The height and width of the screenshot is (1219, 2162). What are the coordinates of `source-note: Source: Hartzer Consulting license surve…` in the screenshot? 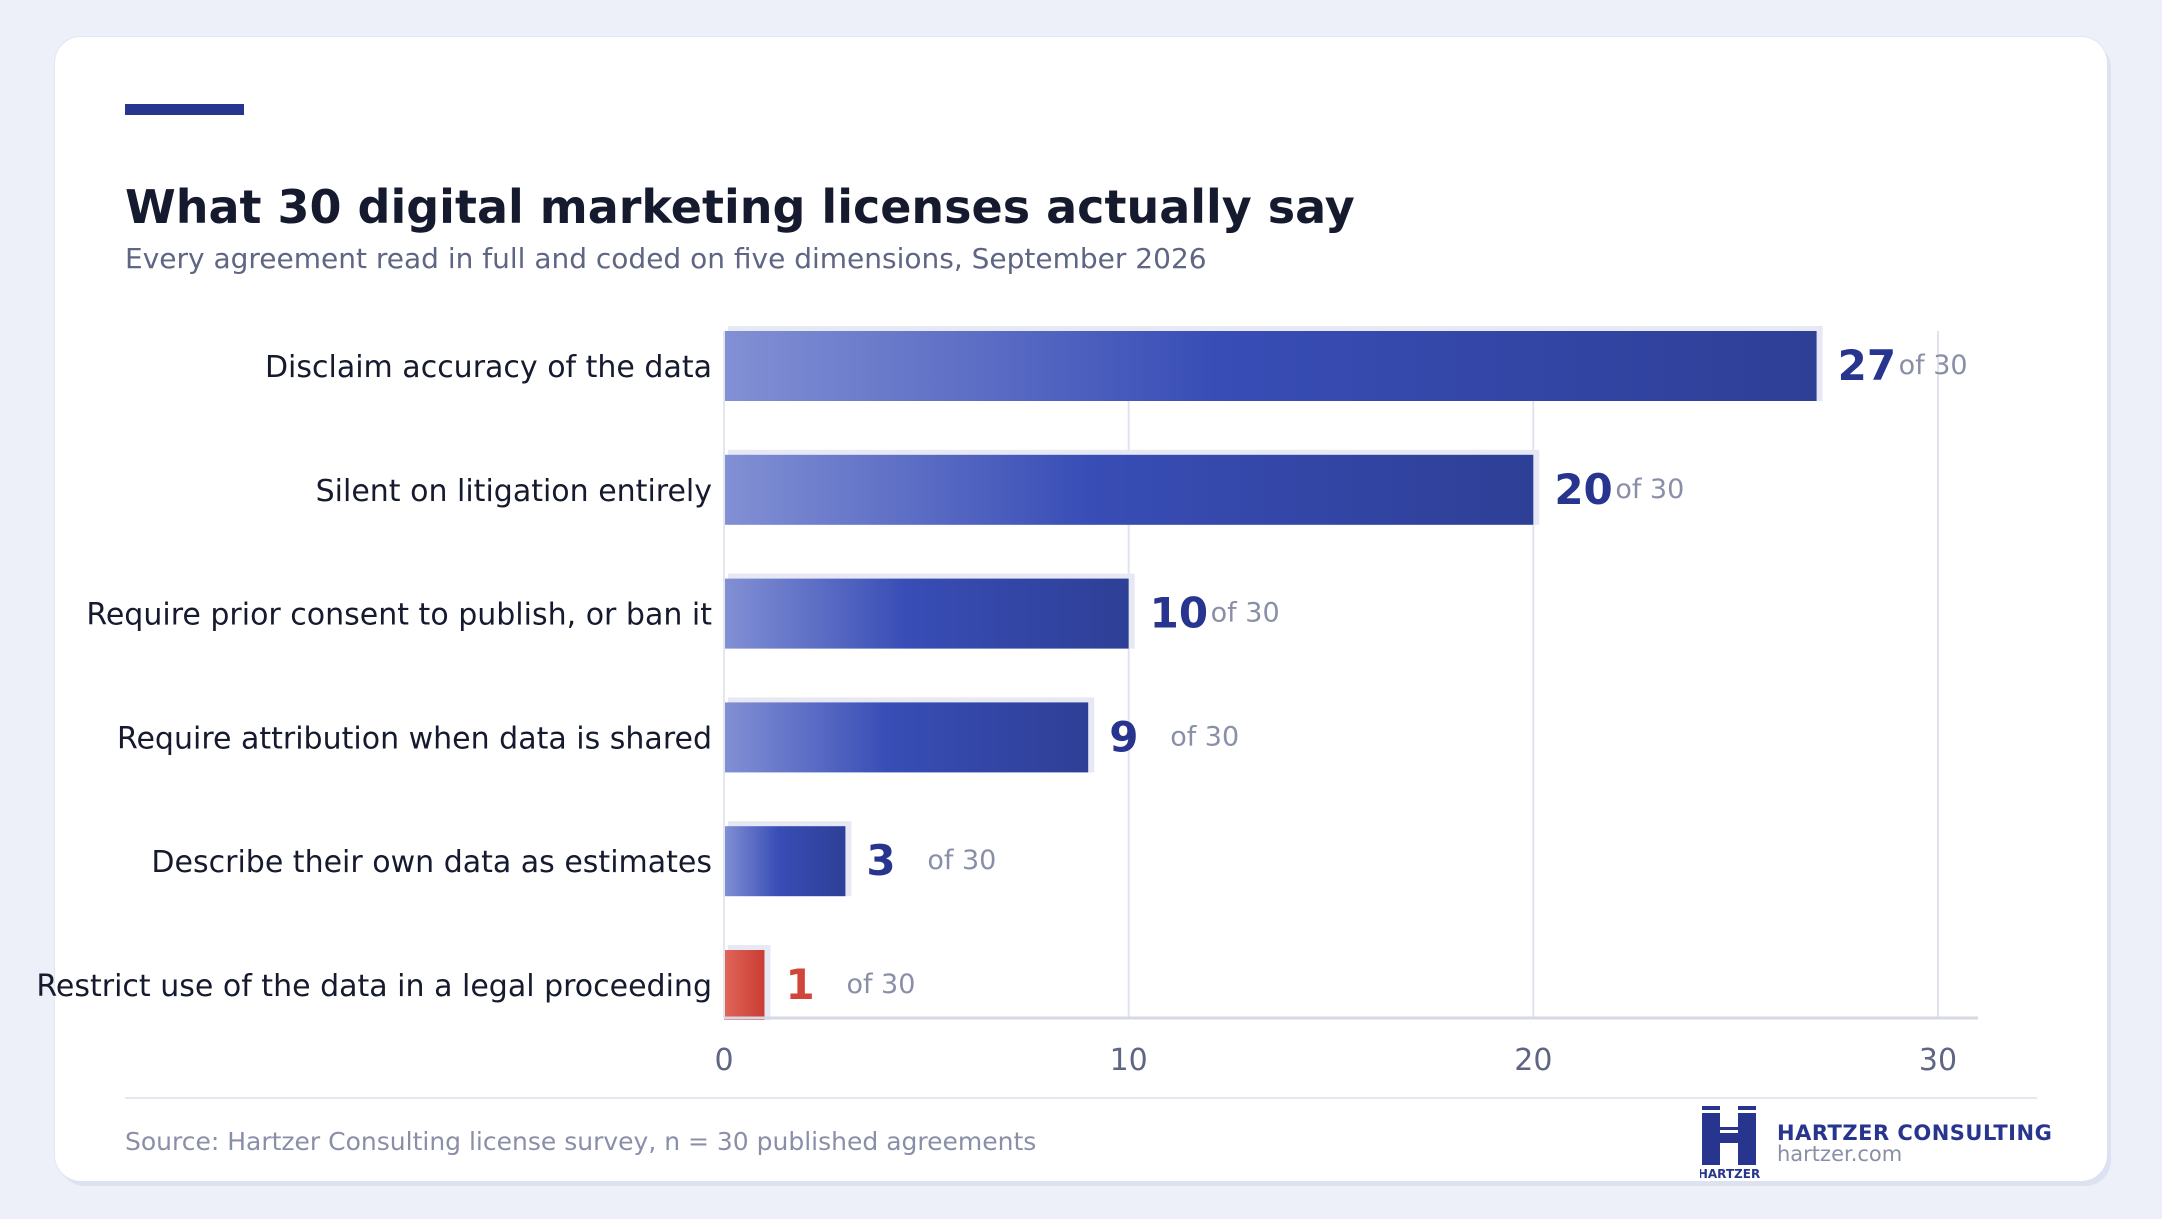 It's located at (581, 1141).